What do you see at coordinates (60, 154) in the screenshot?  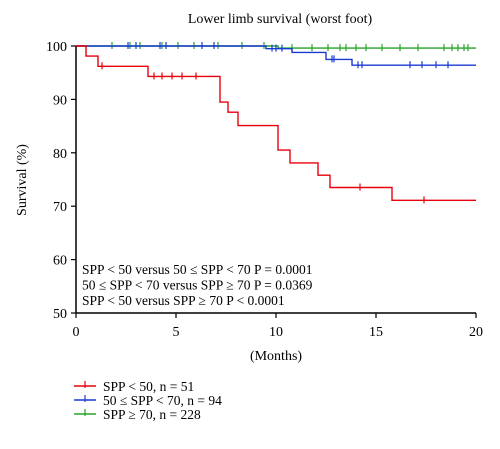 I see `y-tick-label: 80` at bounding box center [60, 154].